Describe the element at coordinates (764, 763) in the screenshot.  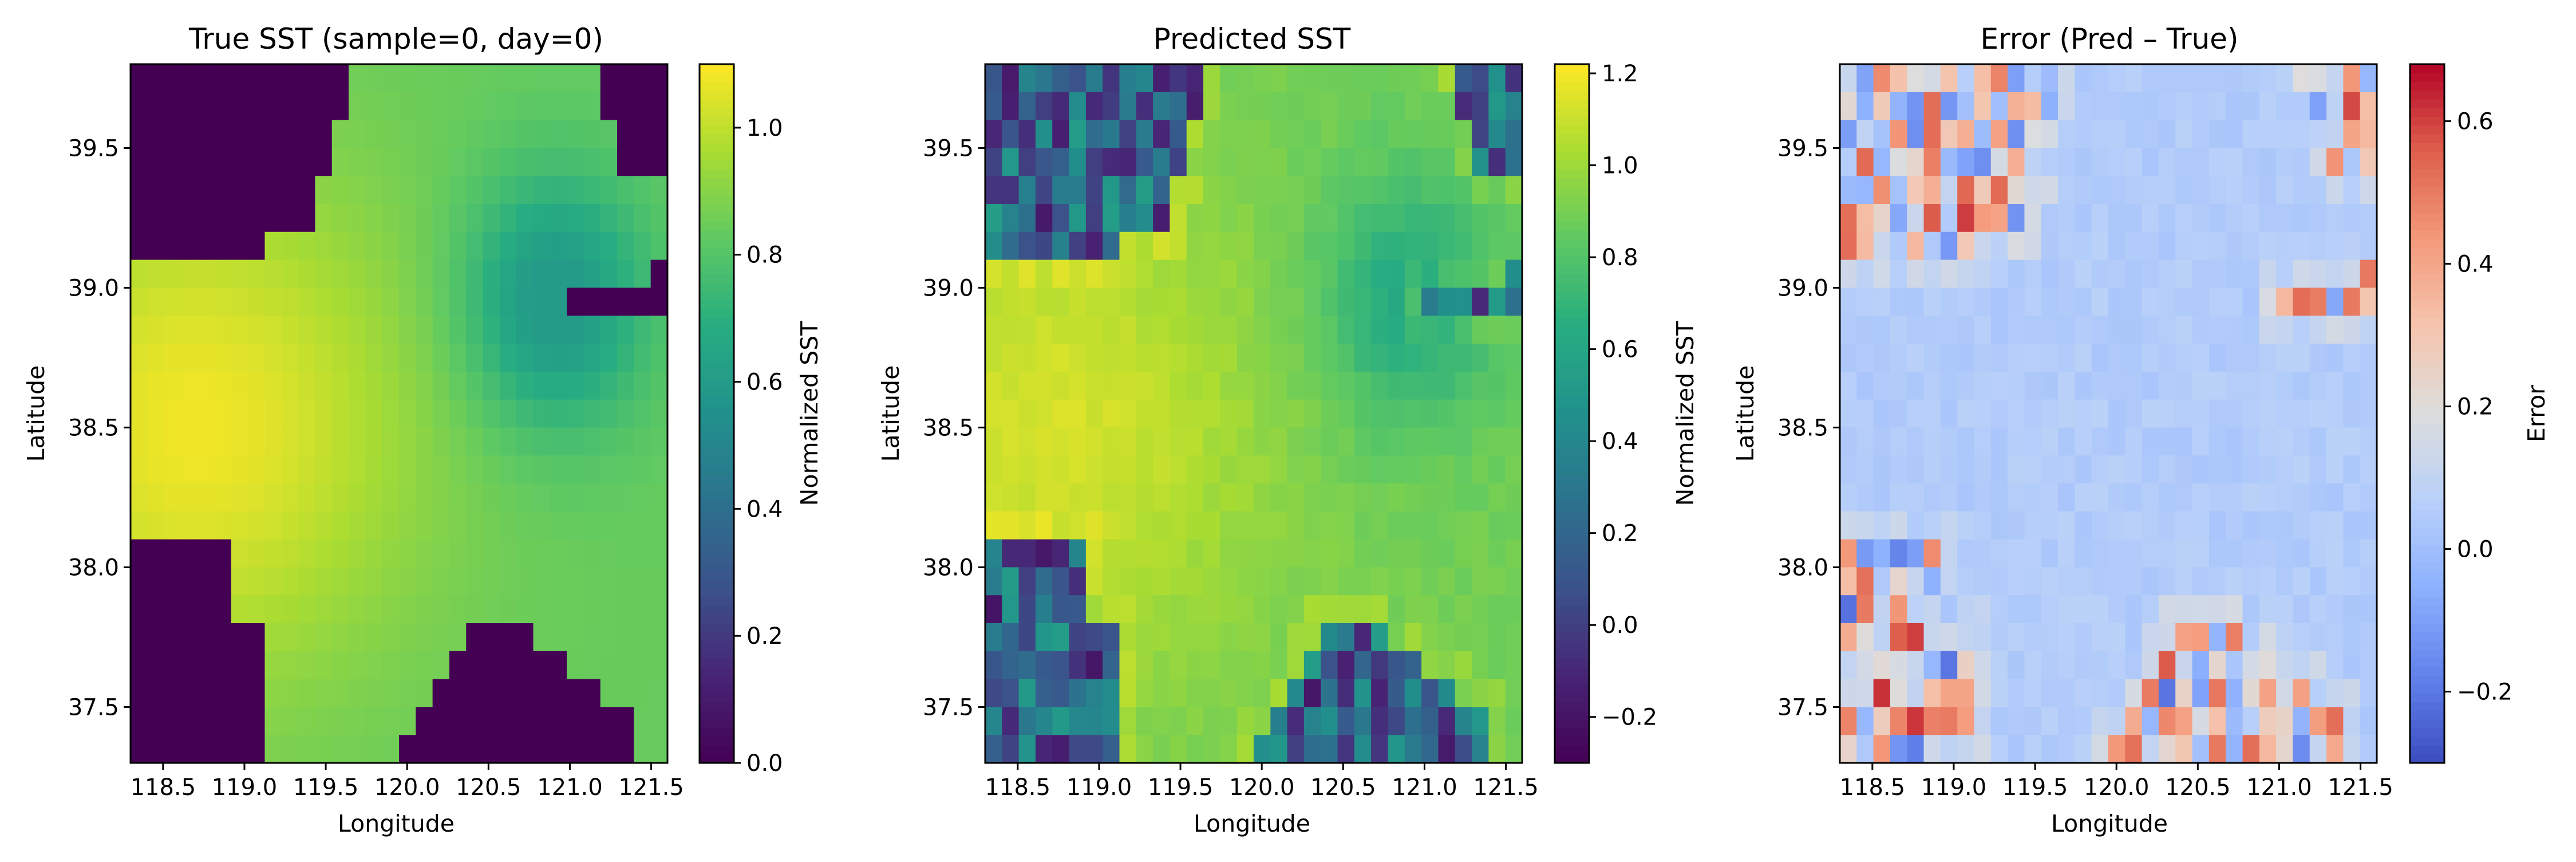
I see `colorbar-tick-label: 0.0` at that location.